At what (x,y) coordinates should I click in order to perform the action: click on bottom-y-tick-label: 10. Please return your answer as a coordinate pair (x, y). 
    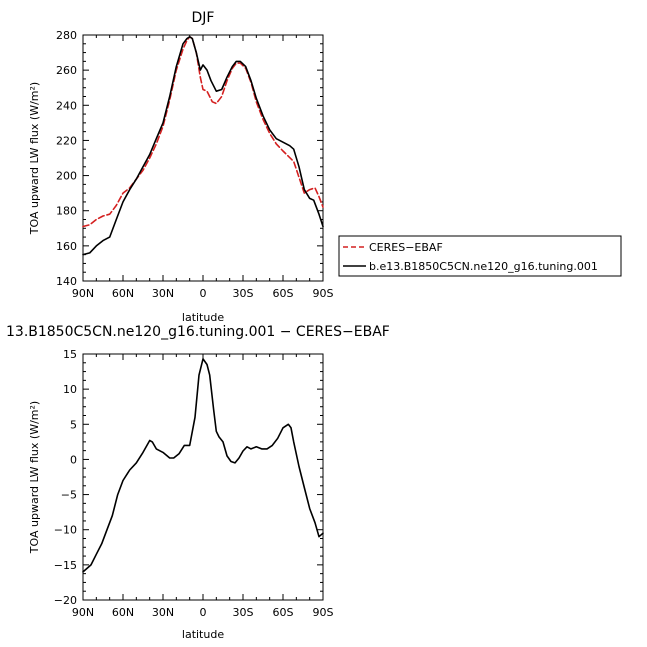
    Looking at the image, I should click on (70, 389).